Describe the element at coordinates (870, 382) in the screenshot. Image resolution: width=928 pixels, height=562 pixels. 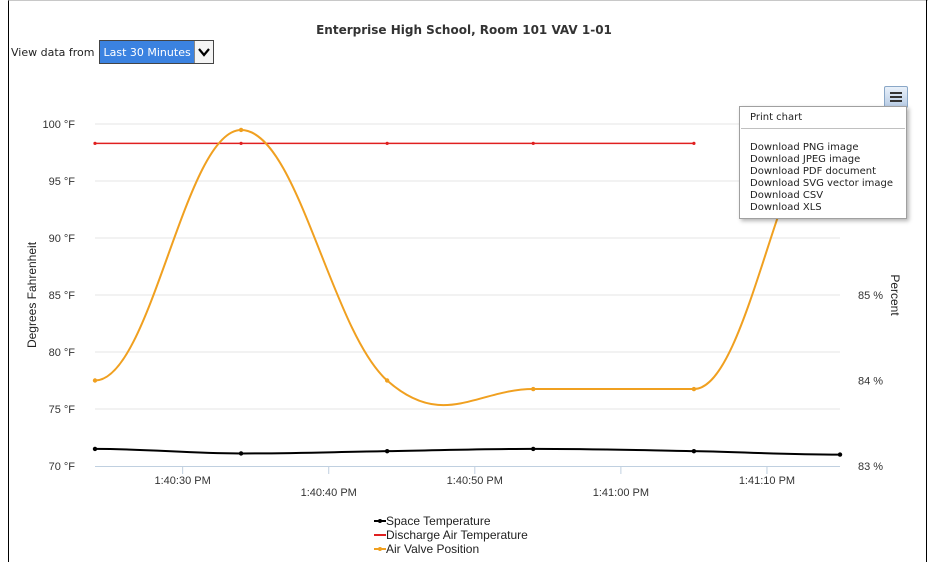
I see `y-right-tick-label: 84 %` at that location.